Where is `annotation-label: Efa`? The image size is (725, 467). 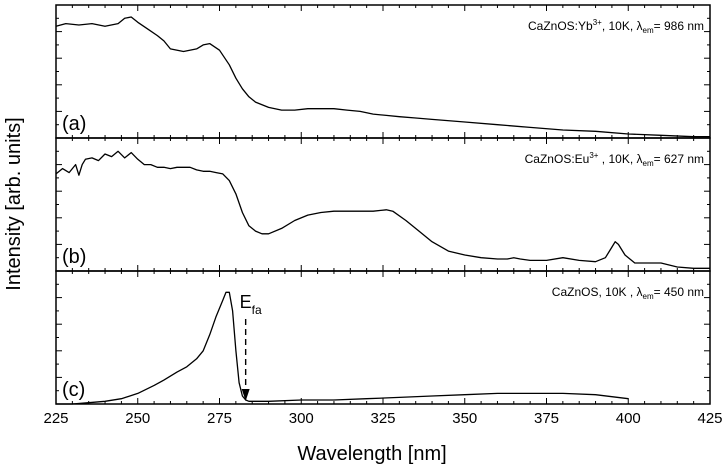
annotation-label: Efa is located at coordinates (251, 304).